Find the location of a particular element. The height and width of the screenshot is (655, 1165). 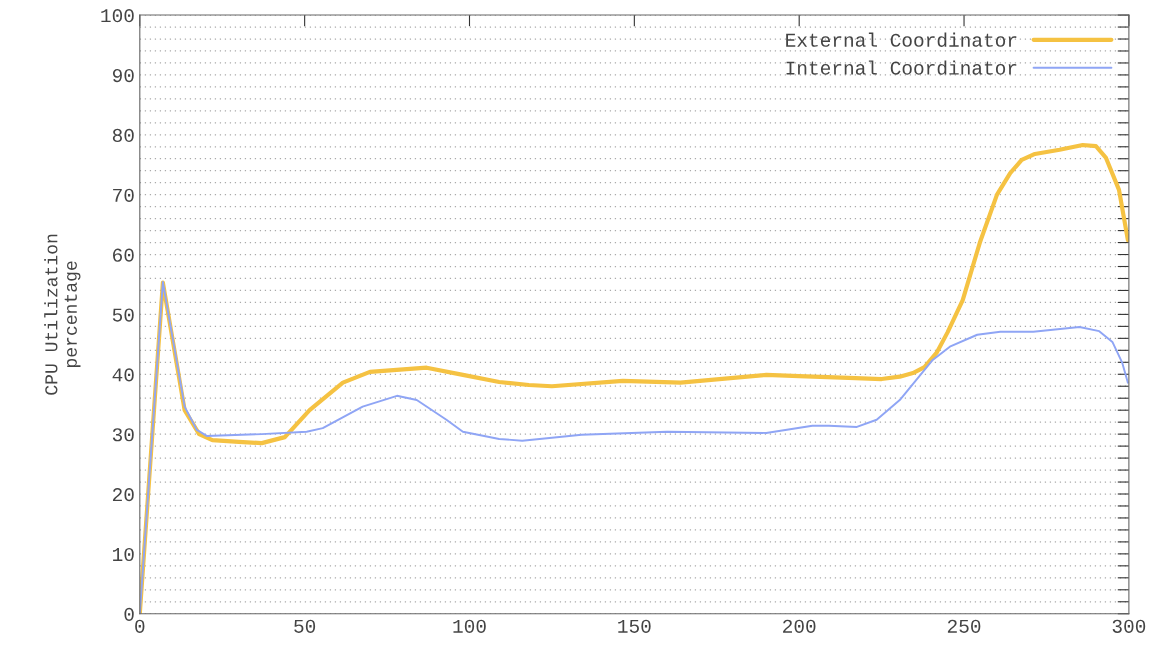

y-tick-label: 60 is located at coordinates (123, 255).